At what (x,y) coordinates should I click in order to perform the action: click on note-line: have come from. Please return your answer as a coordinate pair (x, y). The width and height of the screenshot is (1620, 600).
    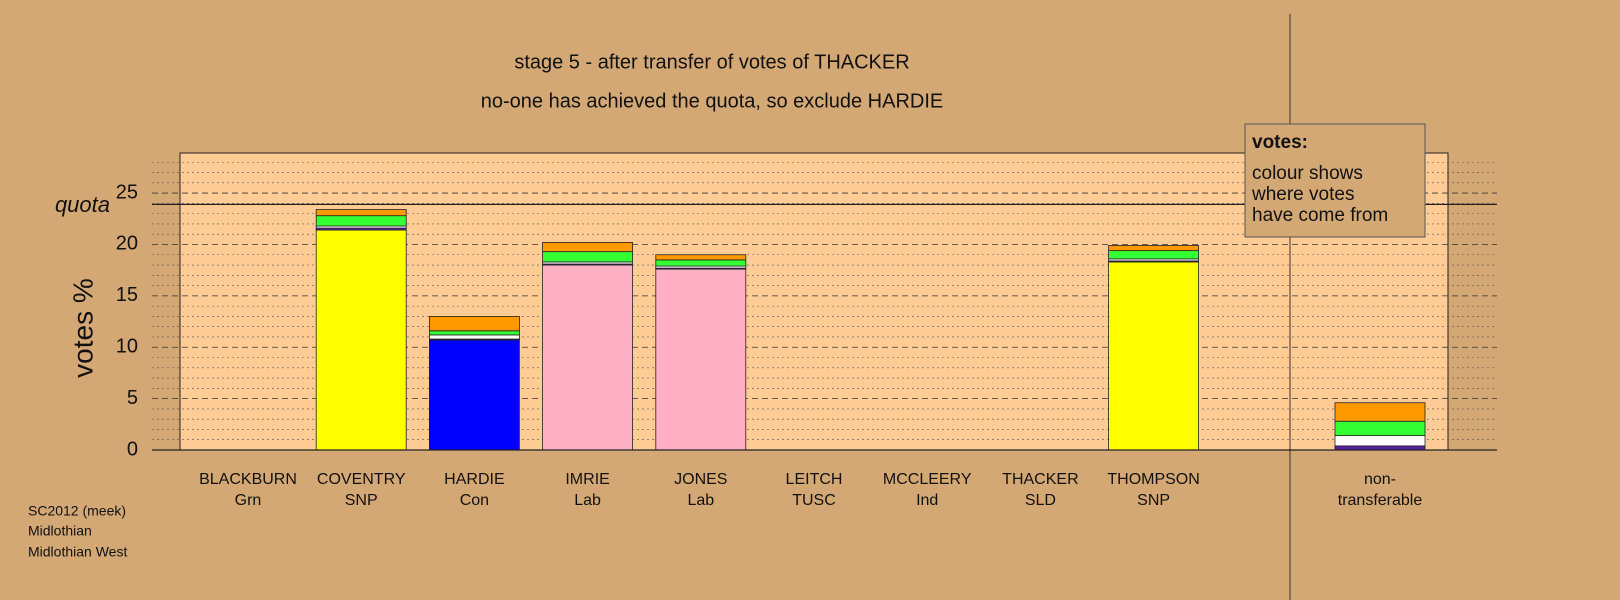
    Looking at the image, I should click on (1320, 215).